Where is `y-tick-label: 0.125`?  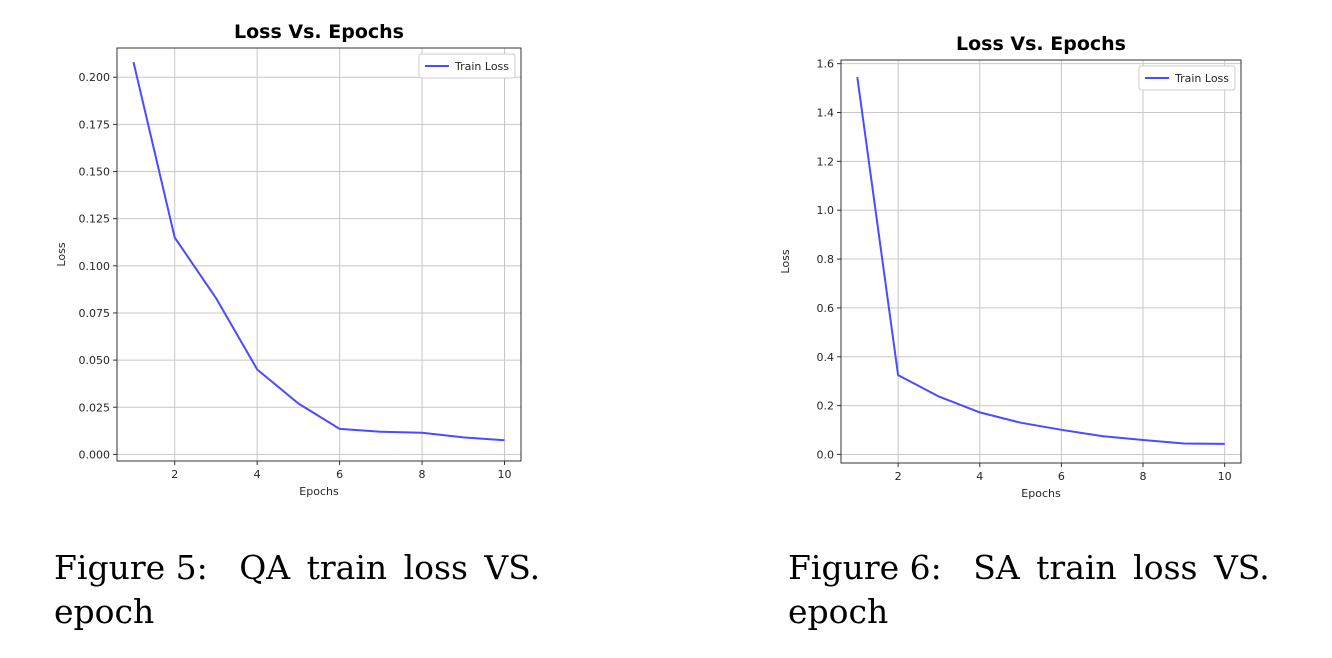
y-tick-label: 0.125 is located at coordinates (95, 219).